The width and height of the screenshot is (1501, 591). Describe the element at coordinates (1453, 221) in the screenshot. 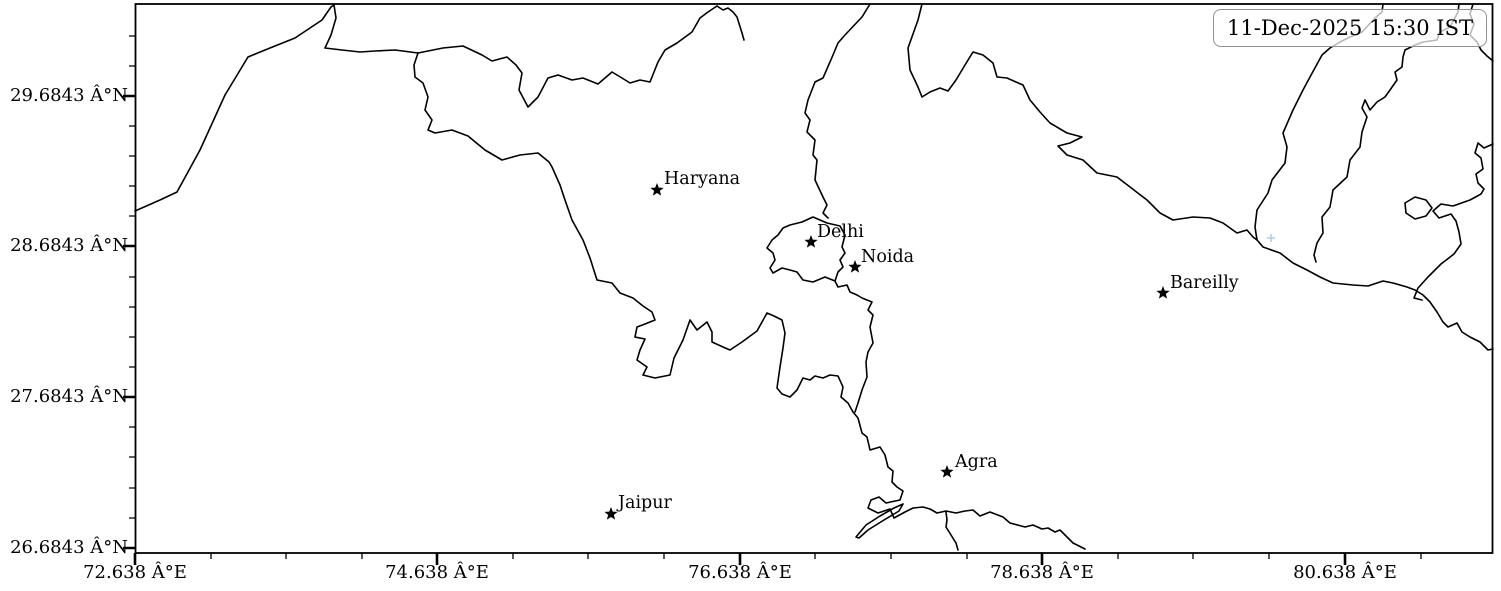

I see `boundary-right-edge-peninsula` at that location.